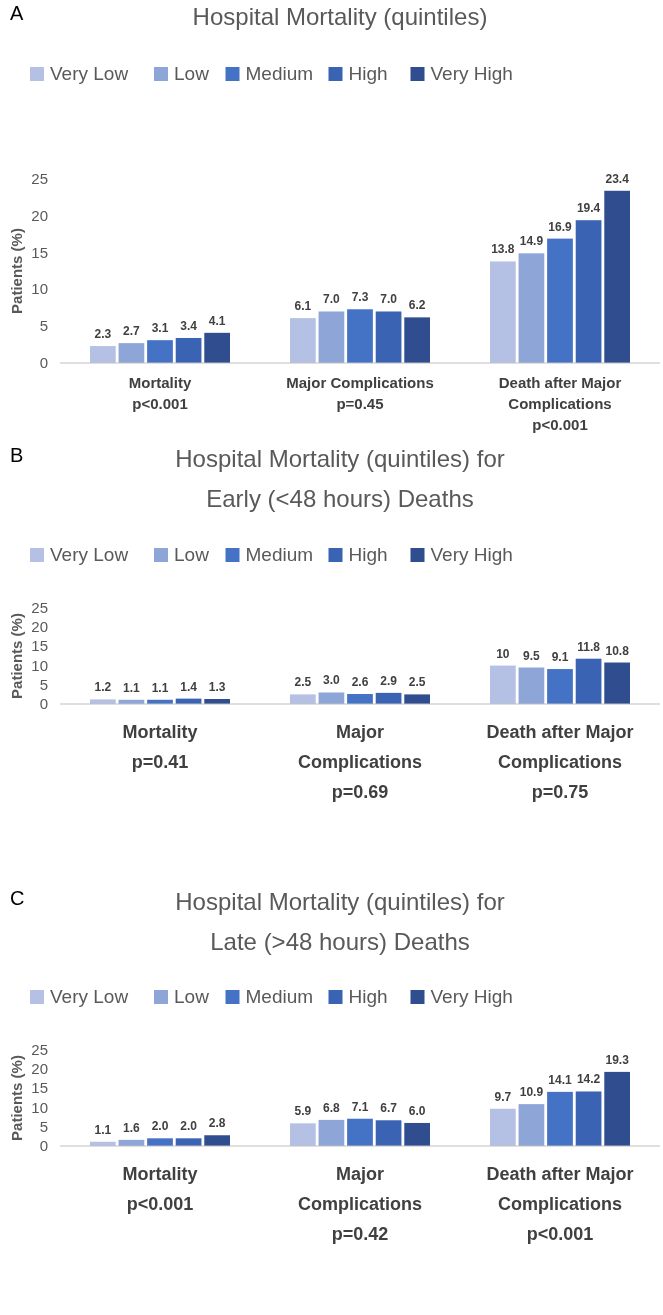 This screenshot has height=1315, width=663. Describe the element at coordinates (617, 178) in the screenshot. I see `data-label: 23.4` at that location.